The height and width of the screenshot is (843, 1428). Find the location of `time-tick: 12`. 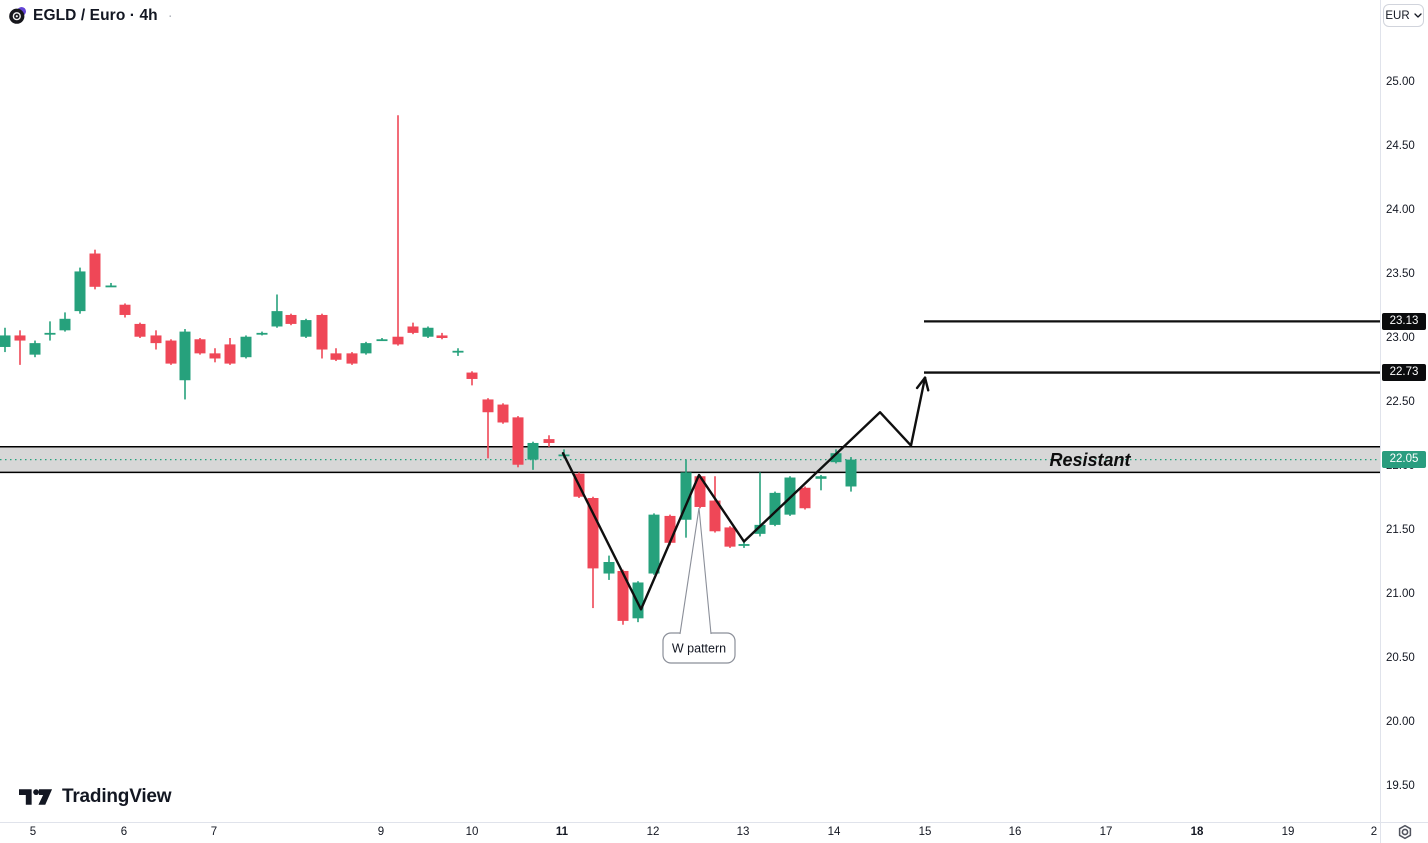

time-tick: 12 is located at coordinates (653, 832).